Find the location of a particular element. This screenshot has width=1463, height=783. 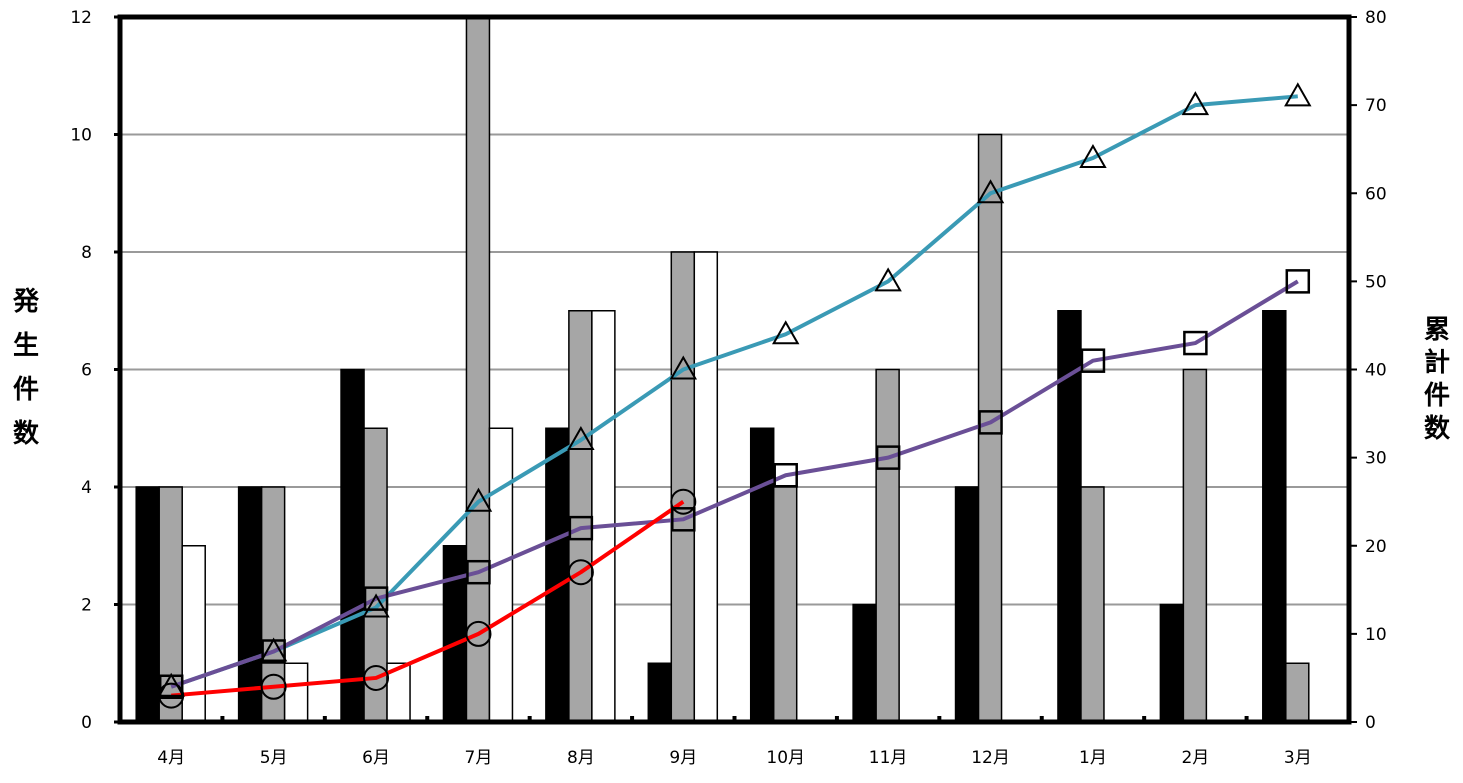

left-tick-label-2: 4 is located at coordinates (86, 488).